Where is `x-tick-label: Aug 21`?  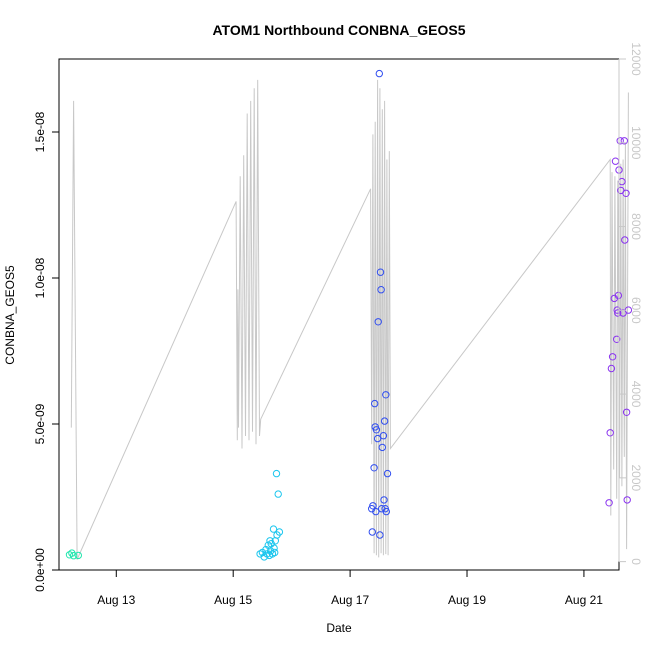
x-tick-label: Aug 21 is located at coordinates (584, 600).